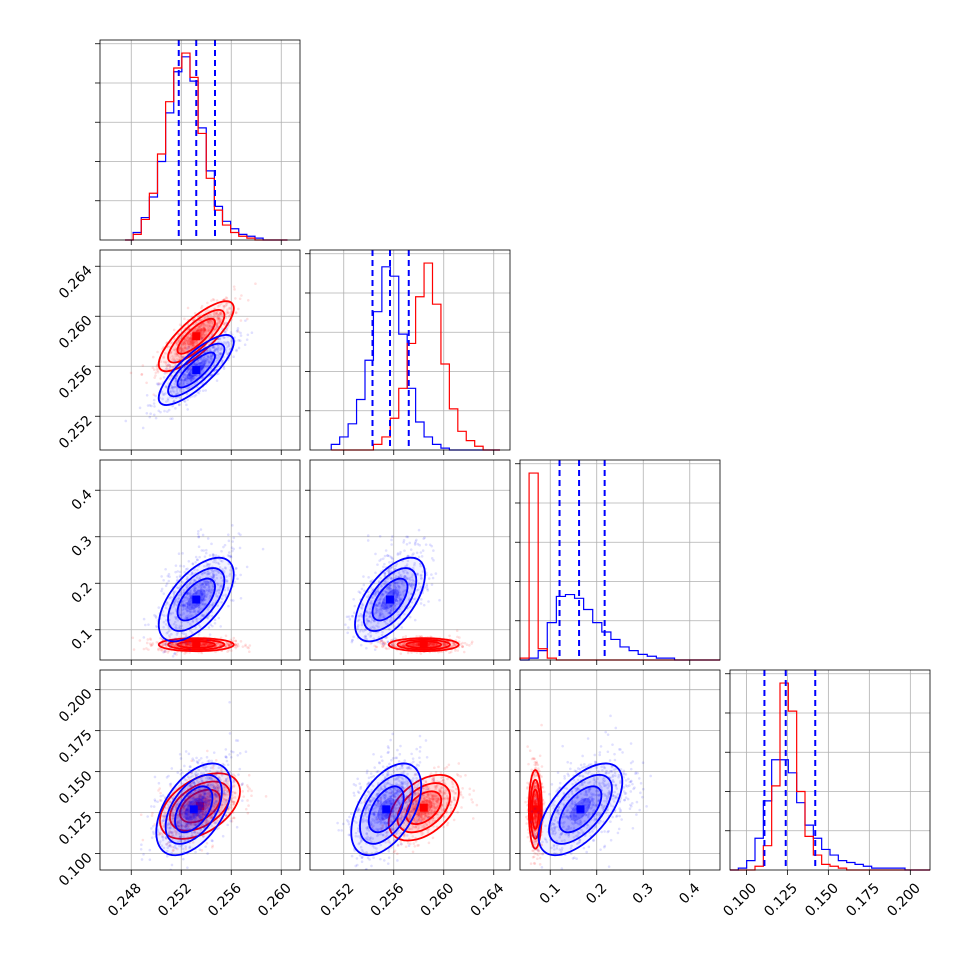  What do you see at coordinates (830, 815) in the screenshot?
I see `blue-histogram` at bounding box center [830, 815].